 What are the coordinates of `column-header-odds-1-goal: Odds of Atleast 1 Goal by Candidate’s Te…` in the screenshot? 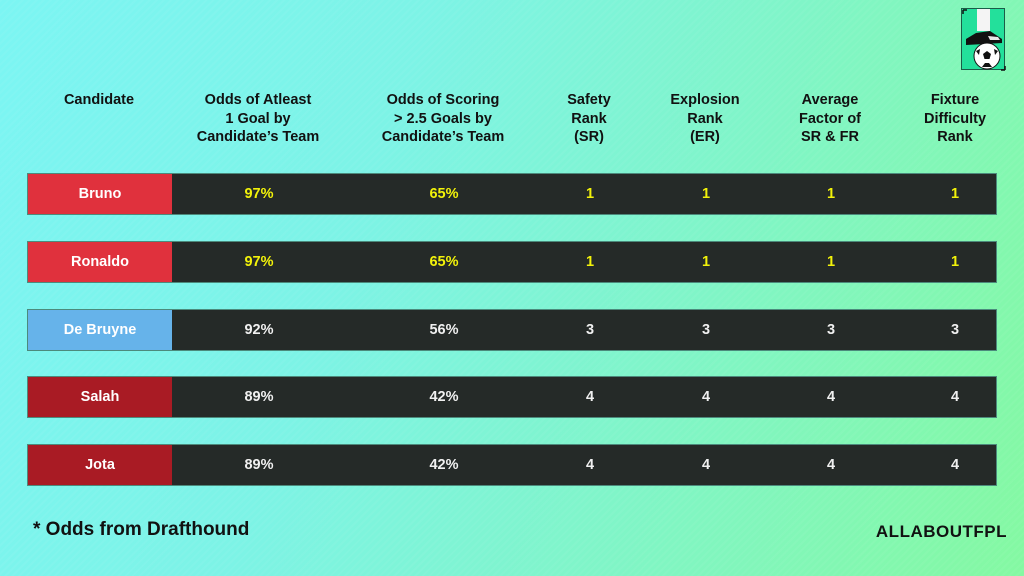 It's located at (258, 118).